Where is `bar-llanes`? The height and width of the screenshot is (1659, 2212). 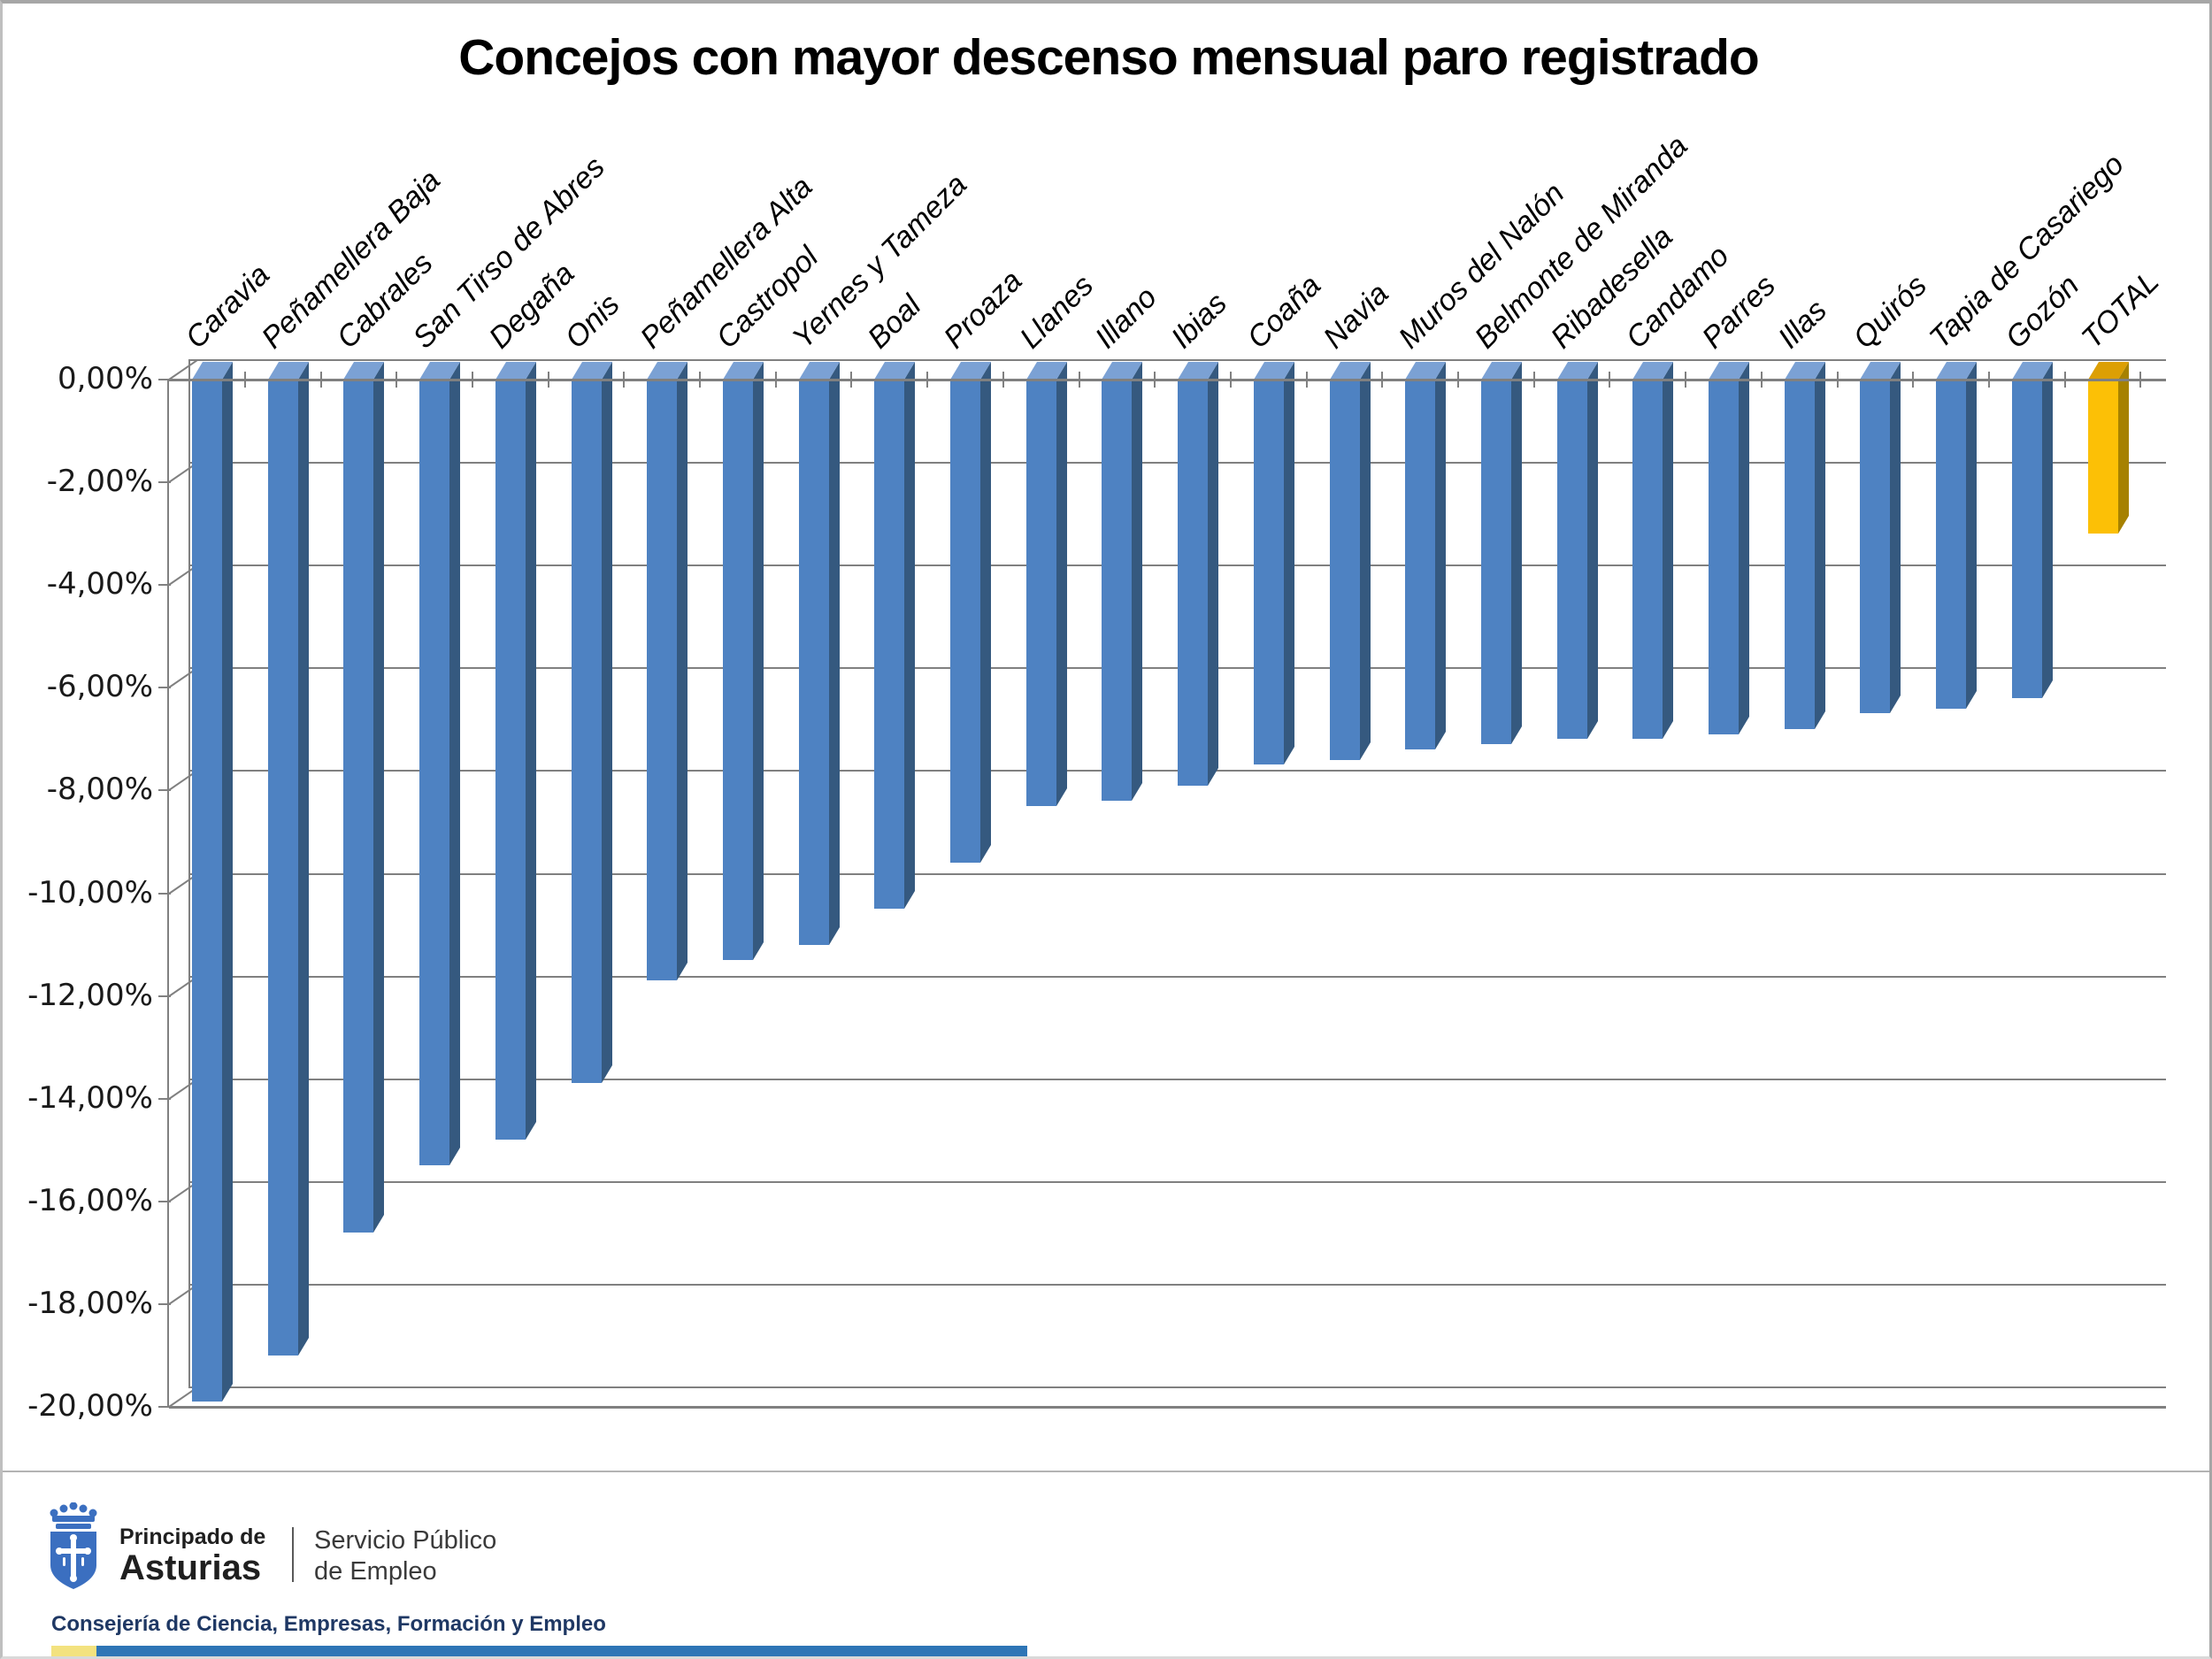
bar-llanes is located at coordinates (1046, 584).